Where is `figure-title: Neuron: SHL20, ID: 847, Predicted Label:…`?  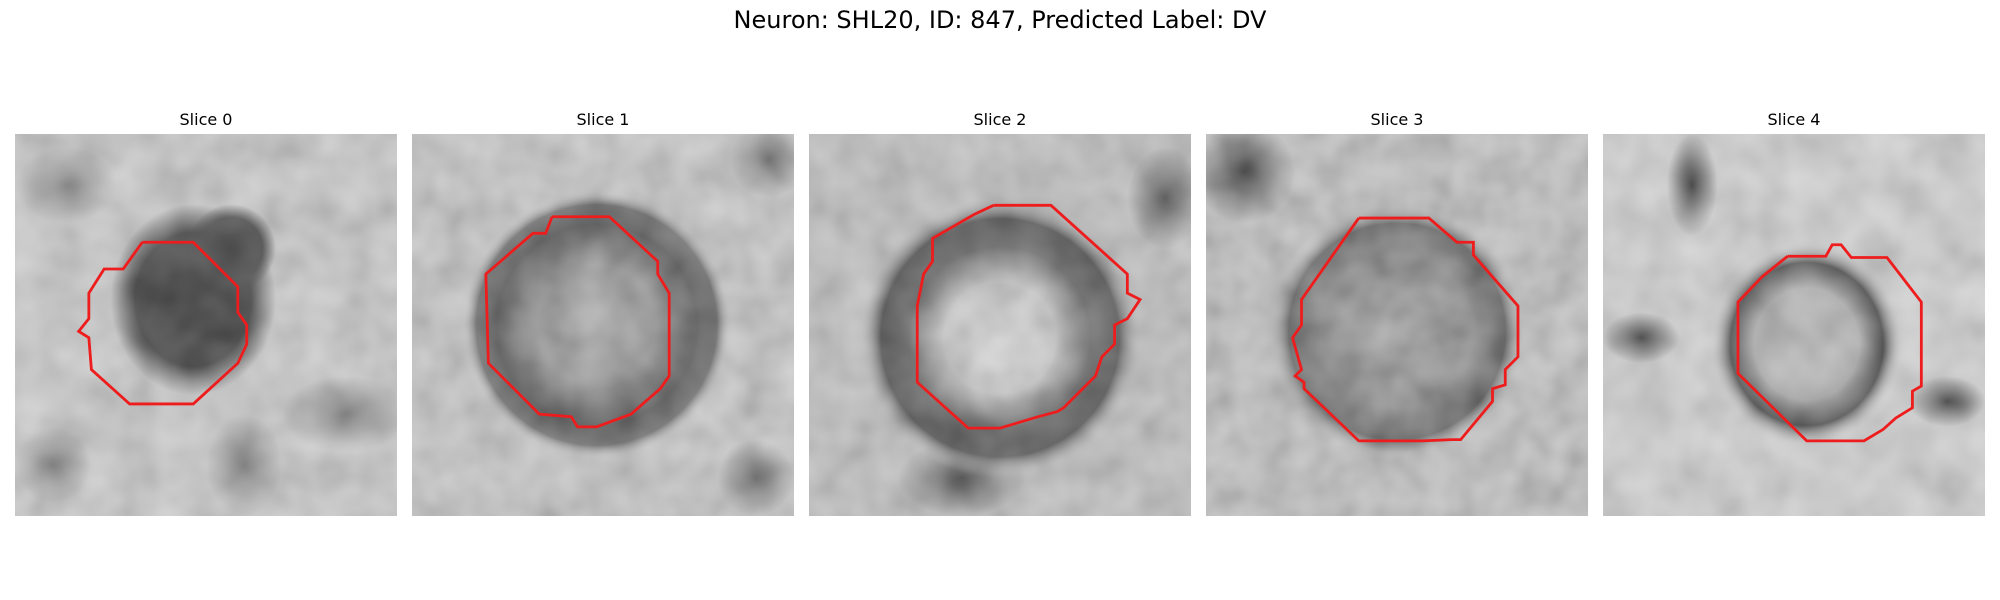
figure-title: Neuron: SHL20, ID: 847, Predicted Label:… is located at coordinates (1000, 20).